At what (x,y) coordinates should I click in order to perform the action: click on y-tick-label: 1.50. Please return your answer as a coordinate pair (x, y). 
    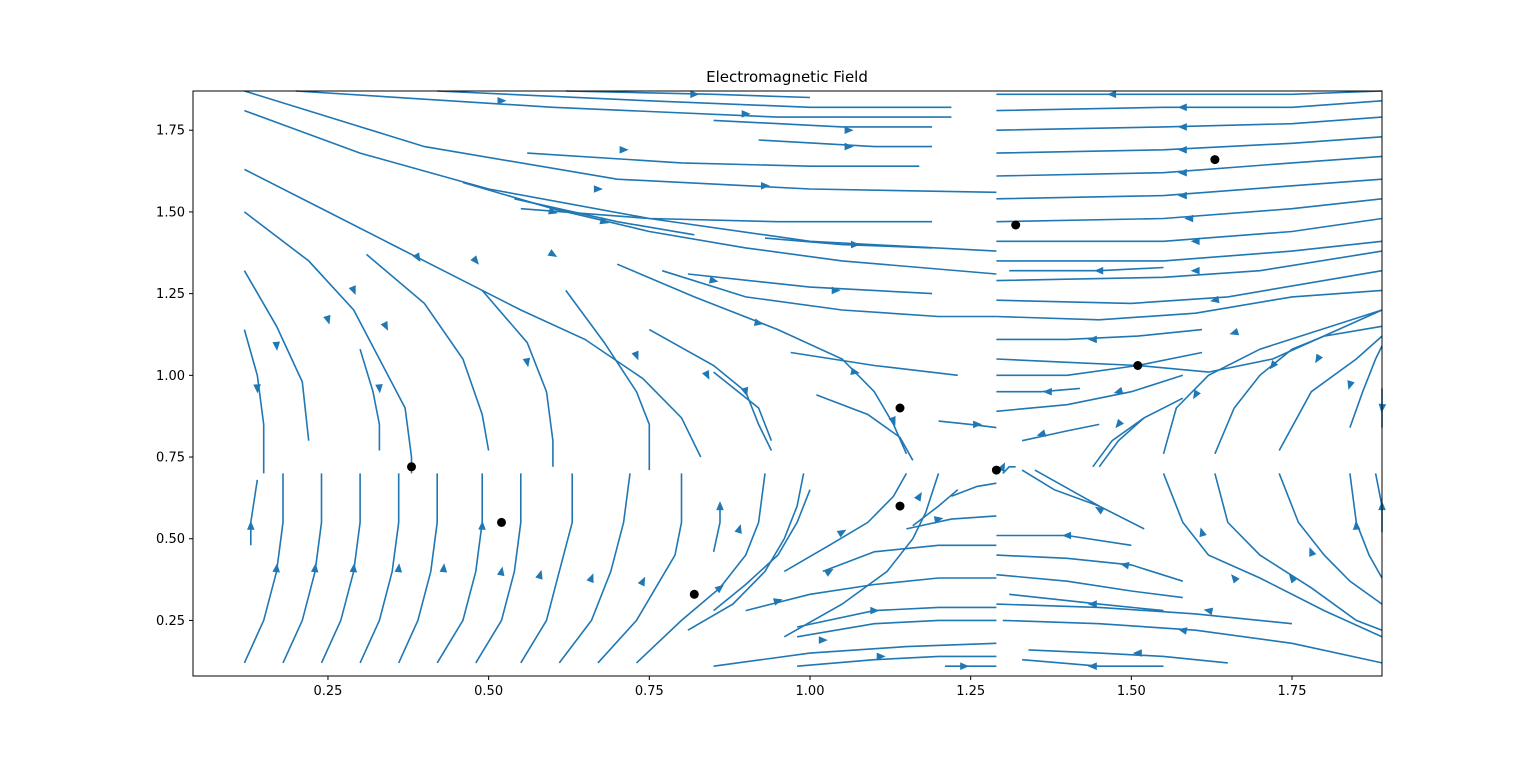
    Looking at the image, I should click on (170, 212).